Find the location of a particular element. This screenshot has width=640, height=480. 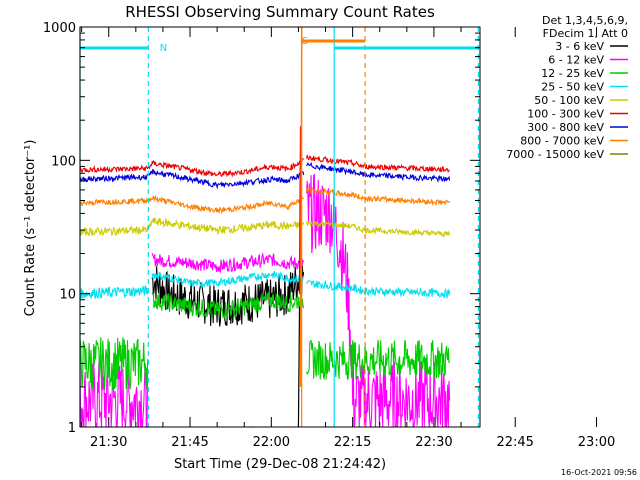

legend-label-3: 25 - 50 keV is located at coordinates (572, 87).